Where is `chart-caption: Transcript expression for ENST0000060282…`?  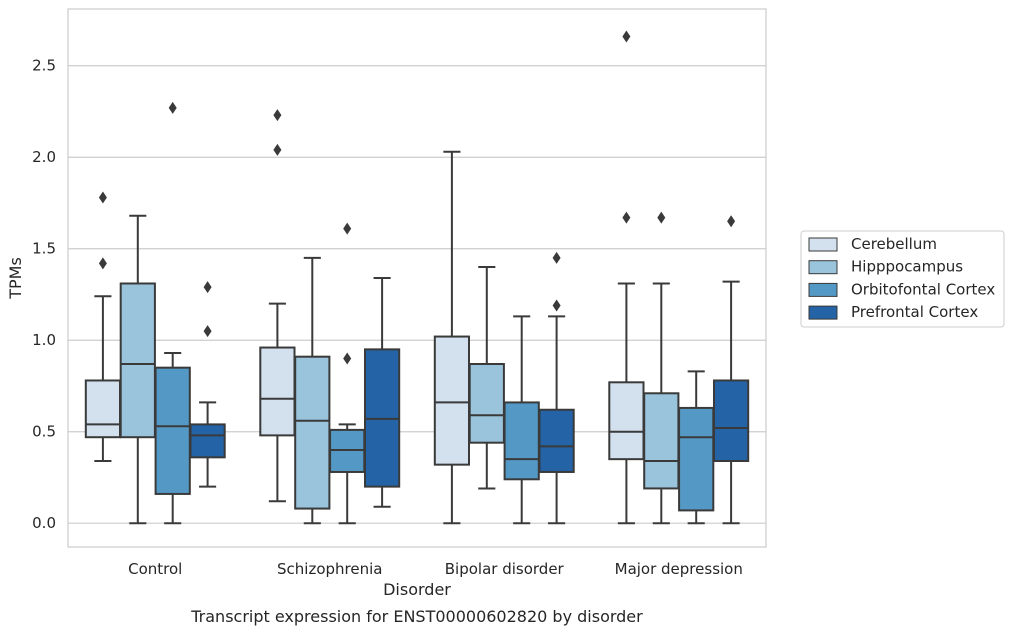 chart-caption: Transcript expression for ENST0000060282… is located at coordinates (416, 616).